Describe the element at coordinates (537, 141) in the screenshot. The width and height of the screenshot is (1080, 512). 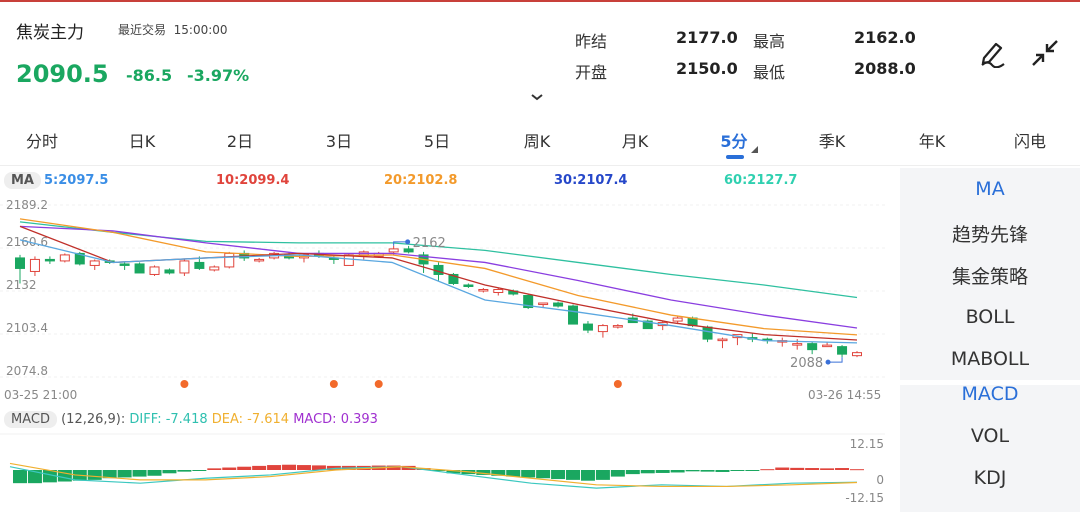
I see `tab-5: 周K` at that location.